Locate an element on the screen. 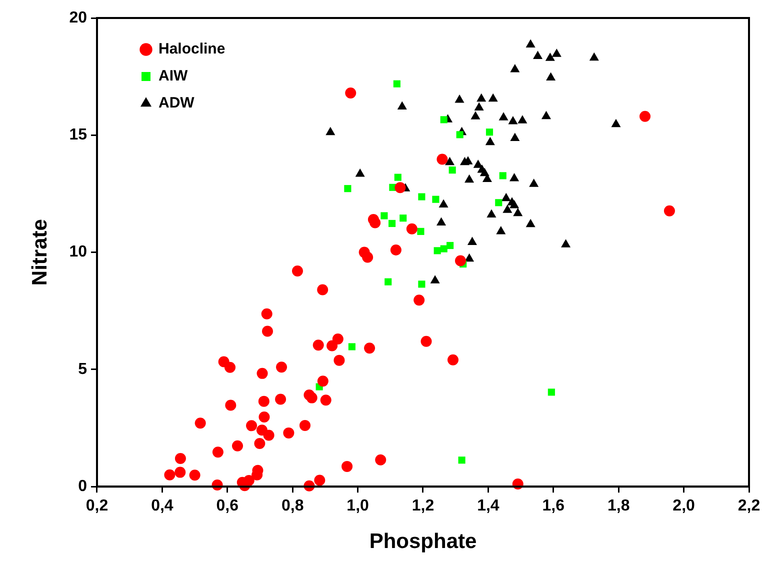  x-tick-label: 2,0 is located at coordinates (684, 506).